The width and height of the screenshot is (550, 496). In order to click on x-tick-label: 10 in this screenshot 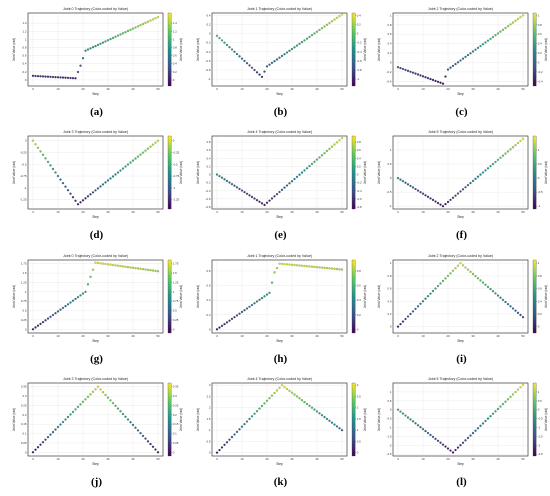, I will do `click(58, 459)`.